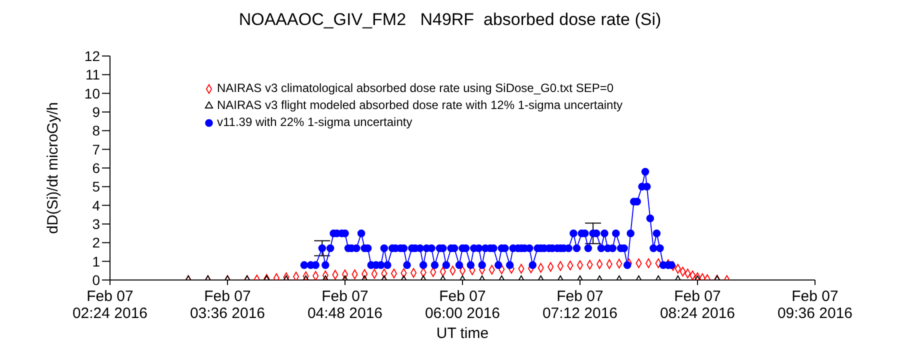  What do you see at coordinates (228, 305) in the screenshot?
I see `x-tick-label: Feb 07 03:36 2016` at bounding box center [228, 305].